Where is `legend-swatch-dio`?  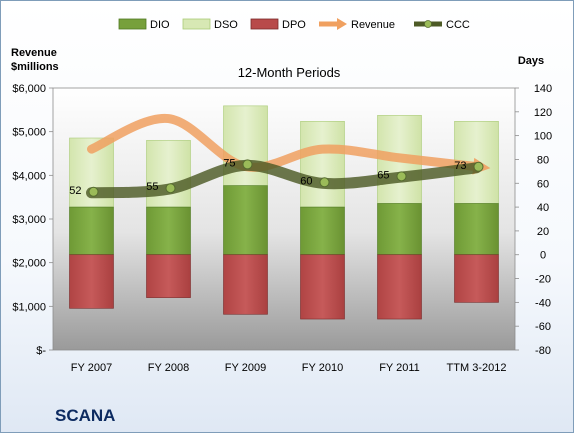
legend-swatch-dio is located at coordinates (132, 24).